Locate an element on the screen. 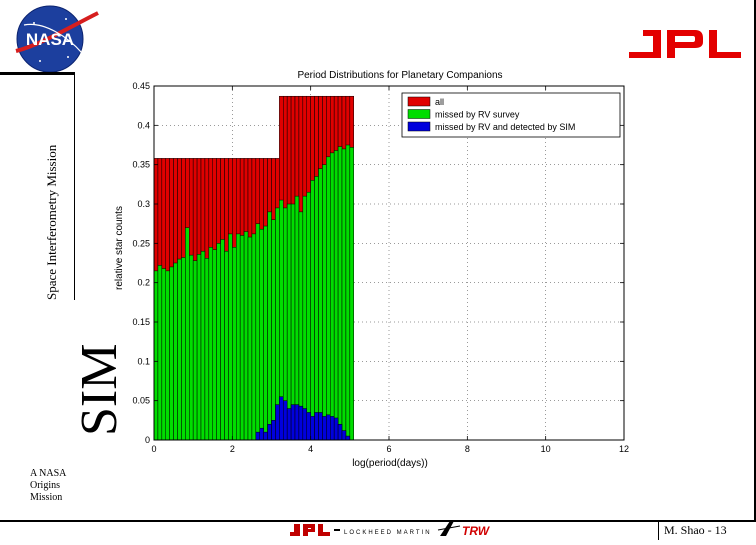 The width and height of the screenshot is (756, 545). partner-logos: LOCKHEED MARTIN TRW is located at coordinates (400, 529).